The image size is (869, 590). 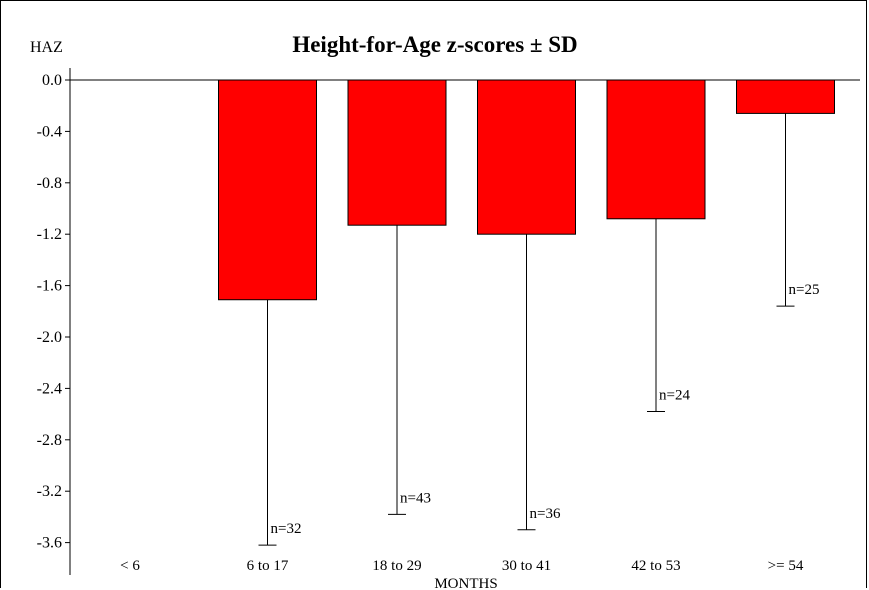 What do you see at coordinates (786, 566) in the screenshot?
I see `x-tick-label: >= 54` at bounding box center [786, 566].